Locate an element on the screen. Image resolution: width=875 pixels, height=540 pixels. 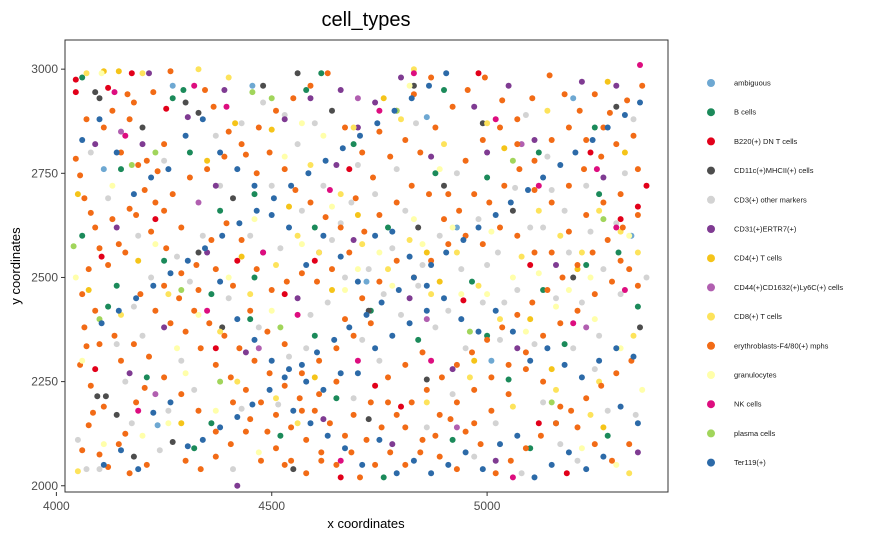
x-axis-label: x coordinates is located at coordinates (366, 523).